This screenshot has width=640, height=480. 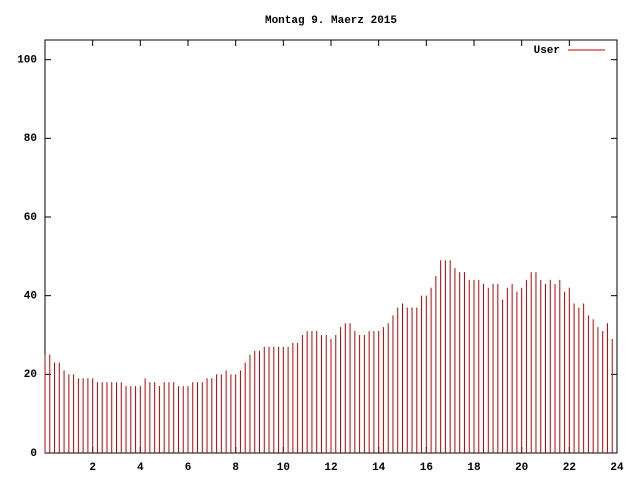 What do you see at coordinates (331, 21) in the screenshot?
I see `chart-title: Montag 9. Maerz 2015` at bounding box center [331, 21].